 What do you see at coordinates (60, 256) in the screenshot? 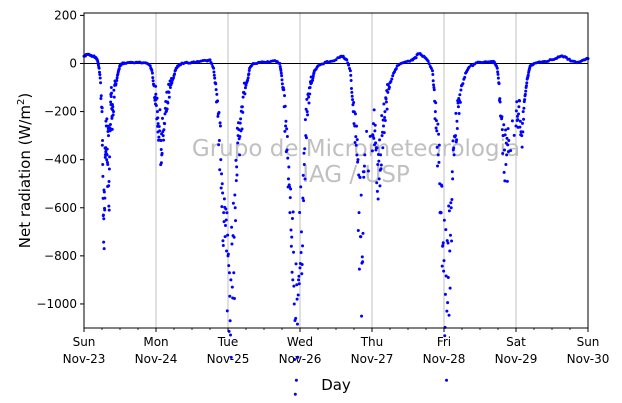
I see `y-tick-label: −800` at bounding box center [60, 256].